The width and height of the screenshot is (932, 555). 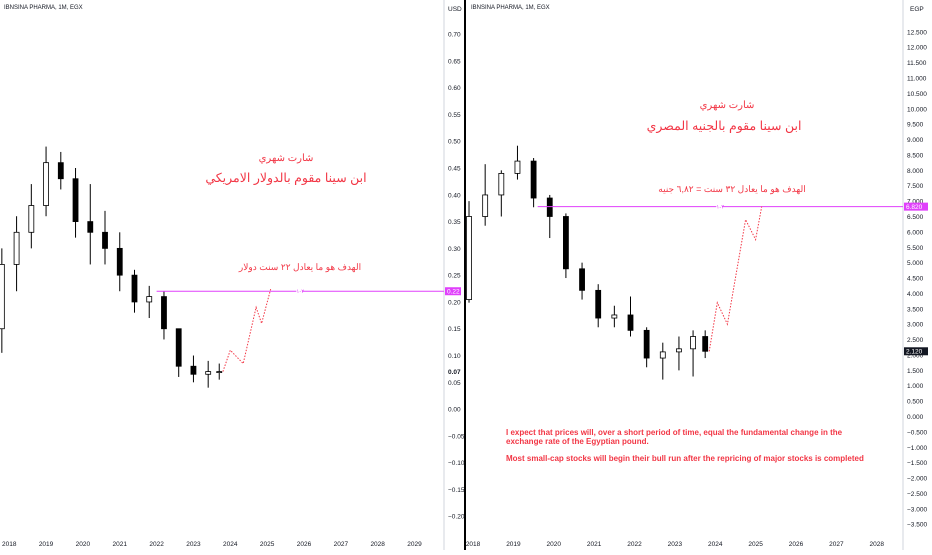 I want to click on y-tick-label: −0.05, so click(x=456, y=436).